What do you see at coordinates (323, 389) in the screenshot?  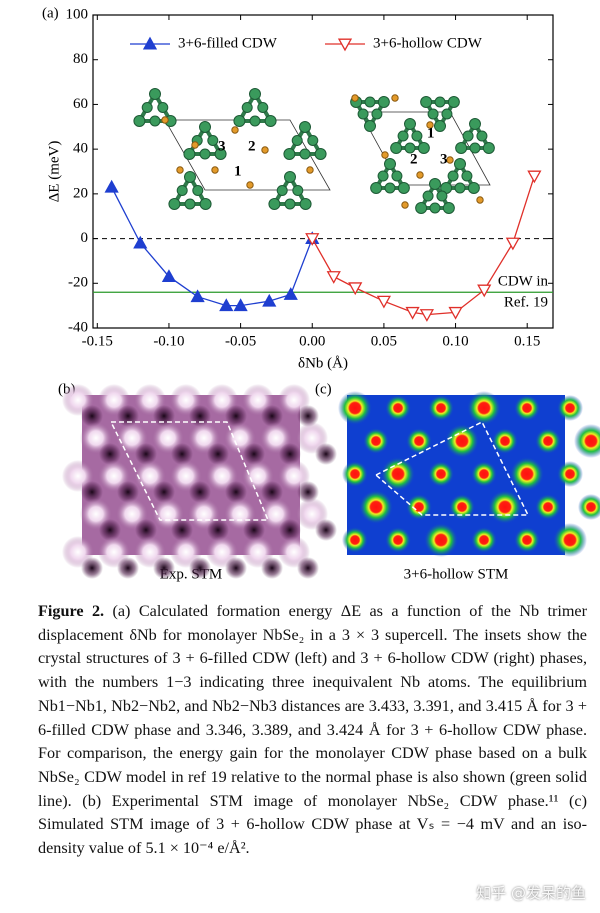 I see `panel-label: (c)` at bounding box center [323, 389].